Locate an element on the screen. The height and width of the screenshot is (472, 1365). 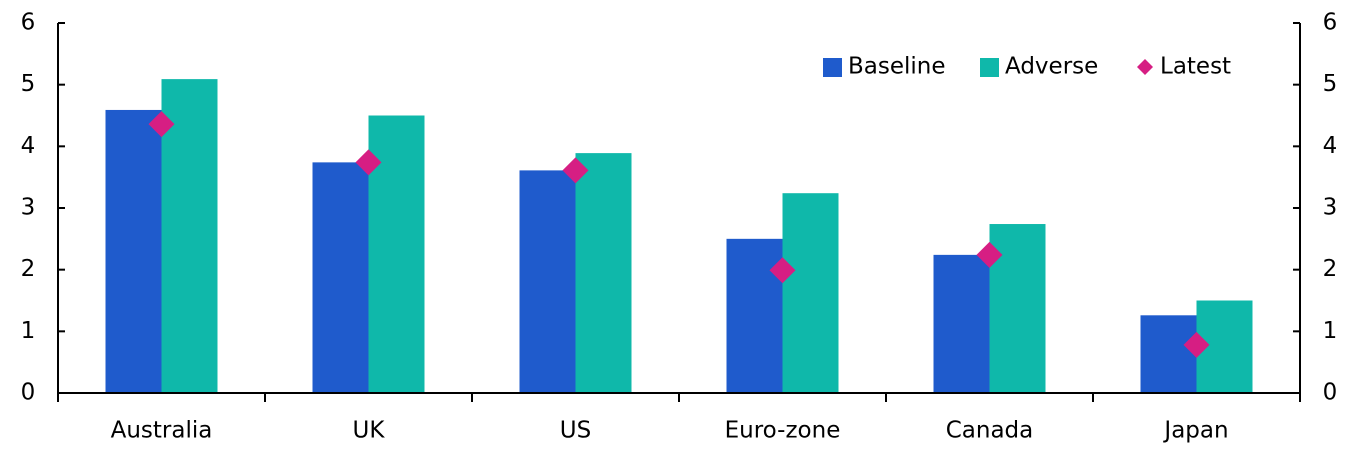
legend-marker is located at coordinates (1145, 67).